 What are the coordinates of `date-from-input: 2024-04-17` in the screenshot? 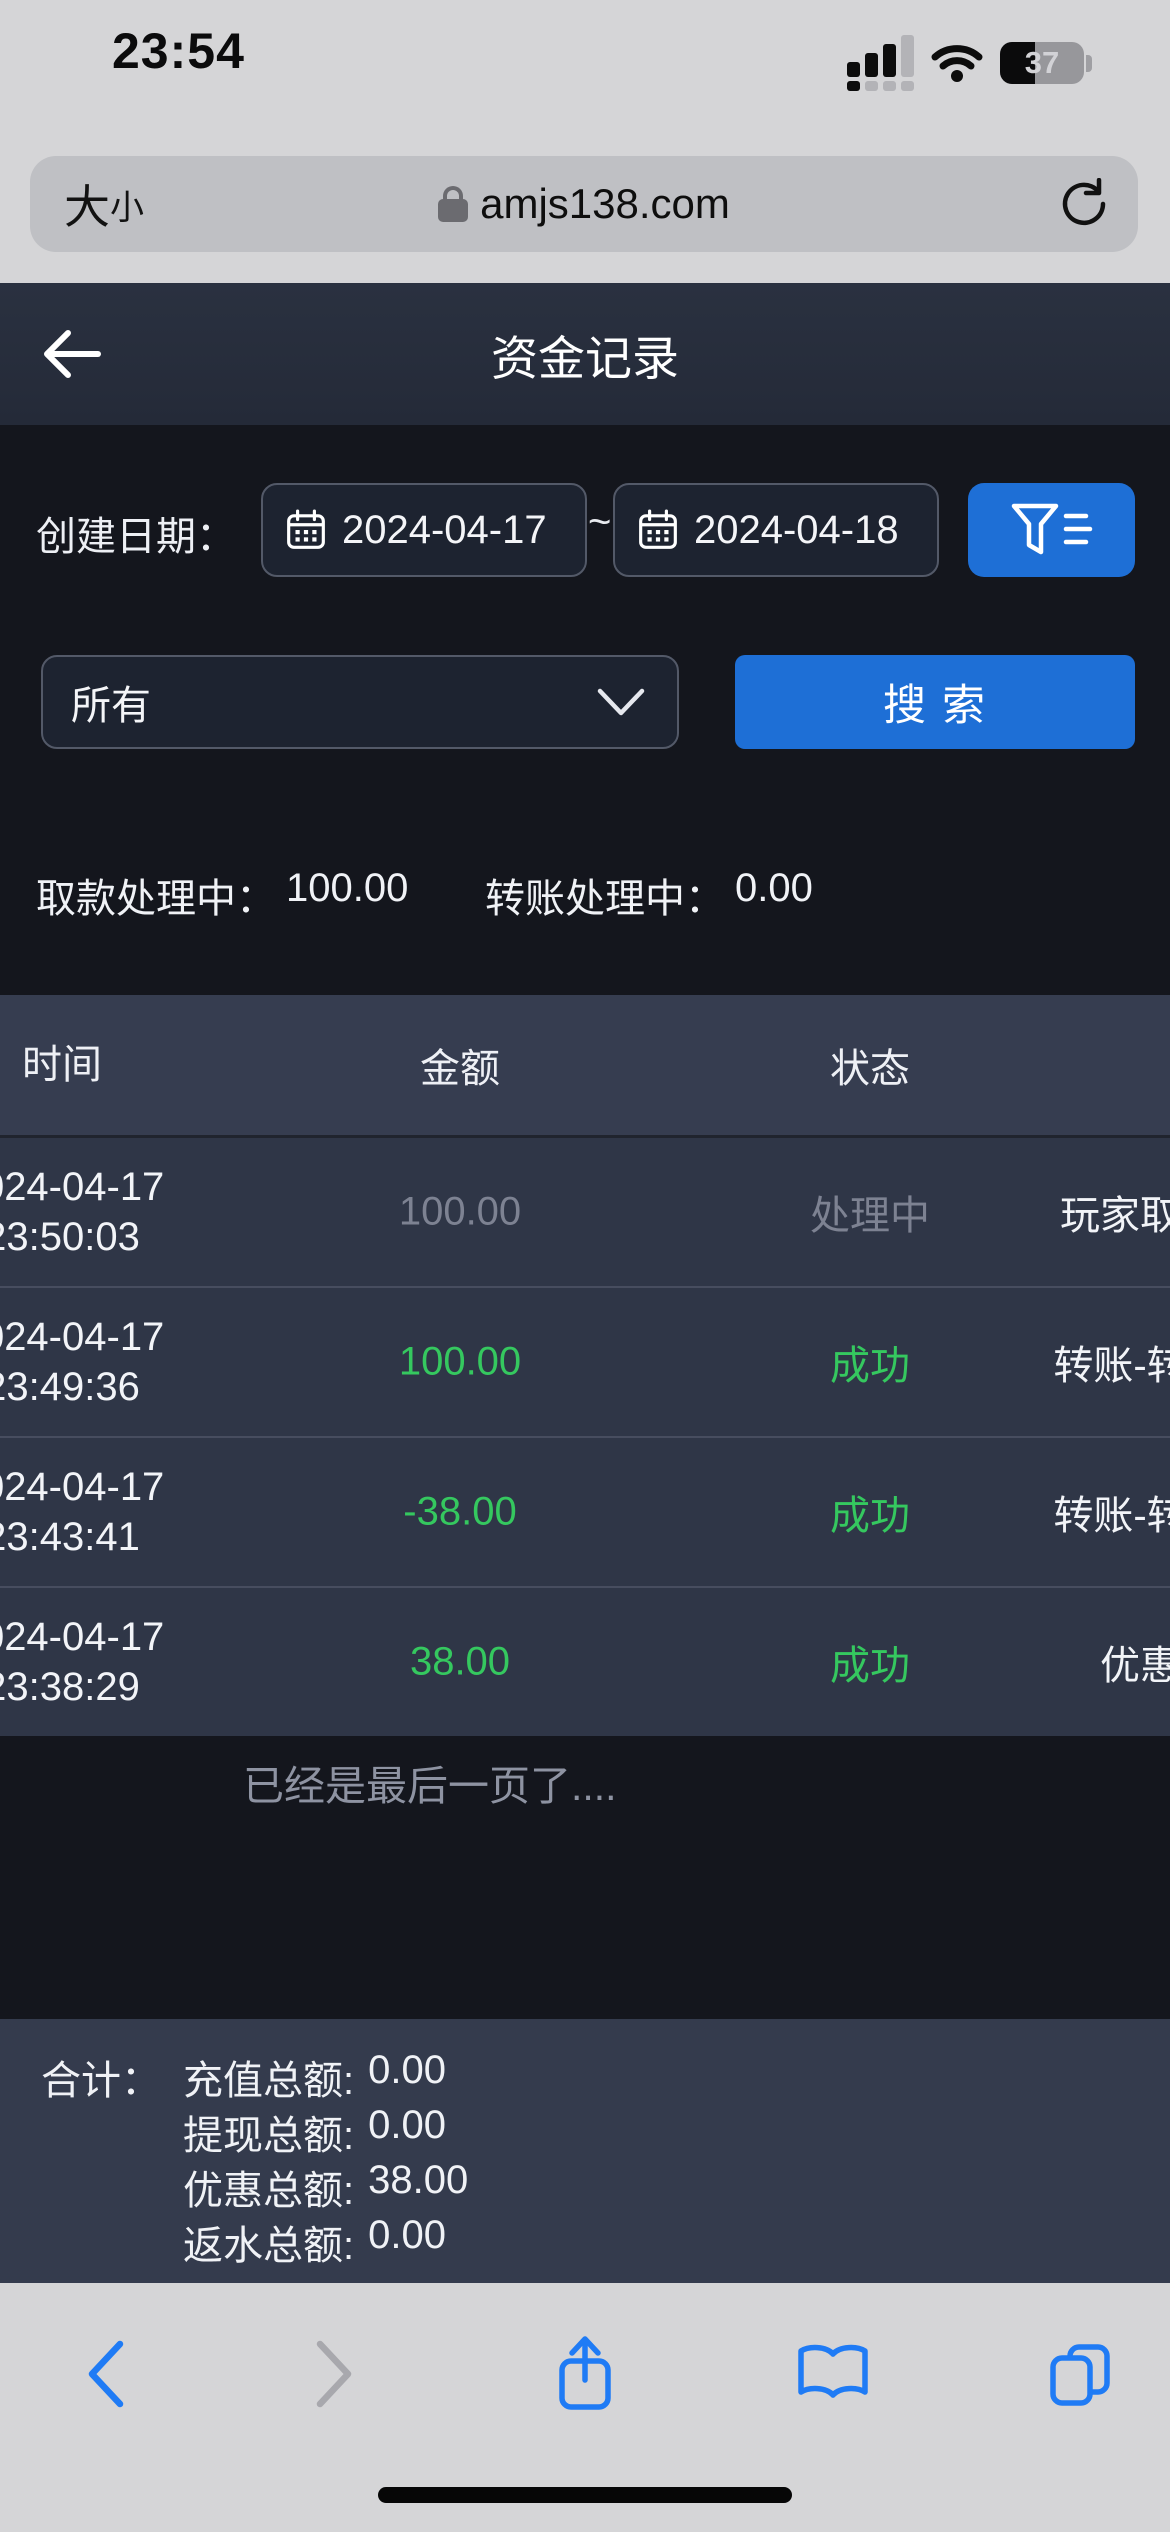 It's located at (424, 530).